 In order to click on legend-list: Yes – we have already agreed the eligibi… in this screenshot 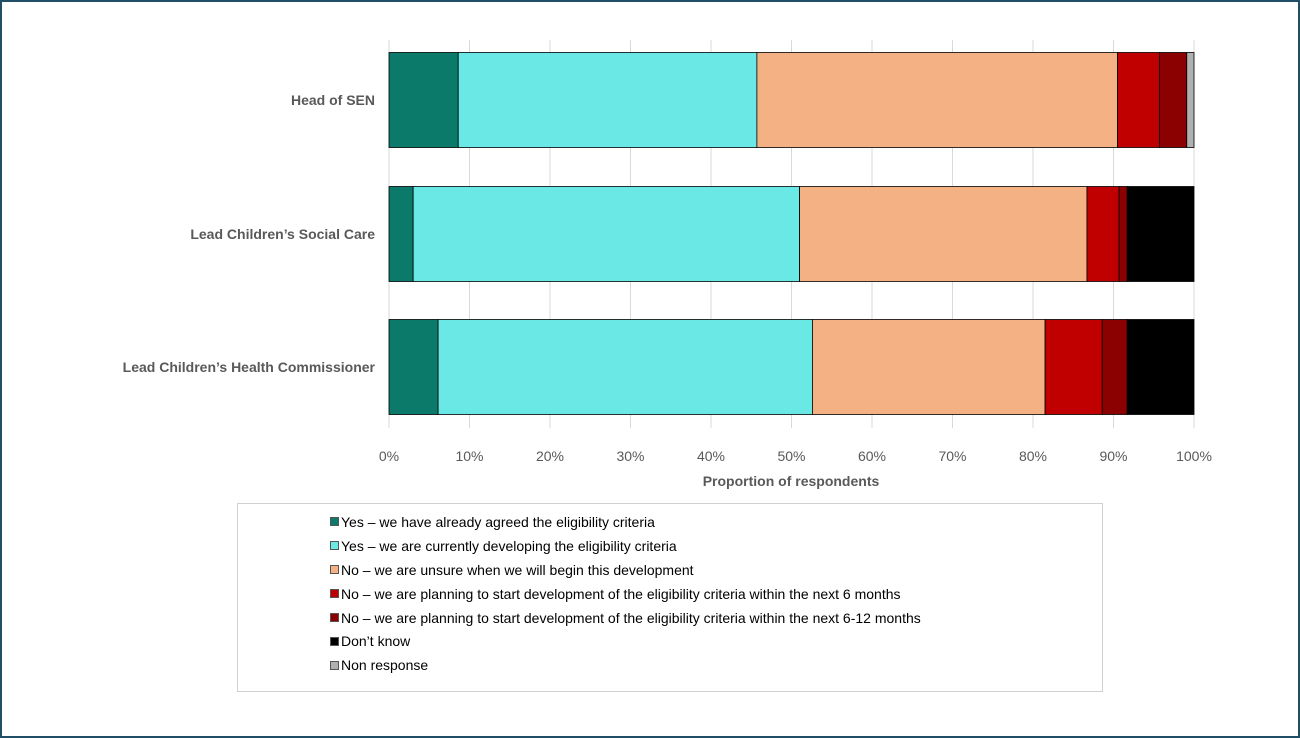, I will do `click(625, 593)`.